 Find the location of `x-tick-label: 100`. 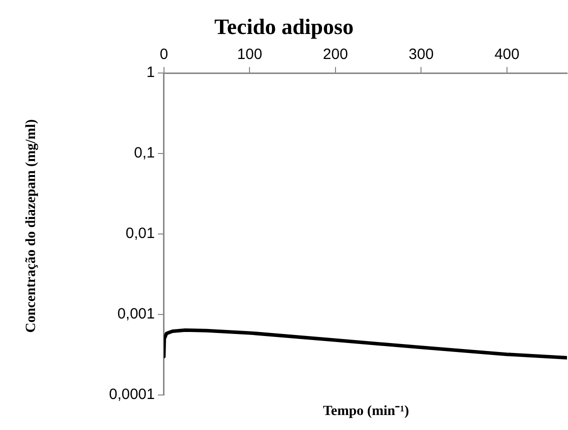

x-tick-label: 100 is located at coordinates (249, 55).